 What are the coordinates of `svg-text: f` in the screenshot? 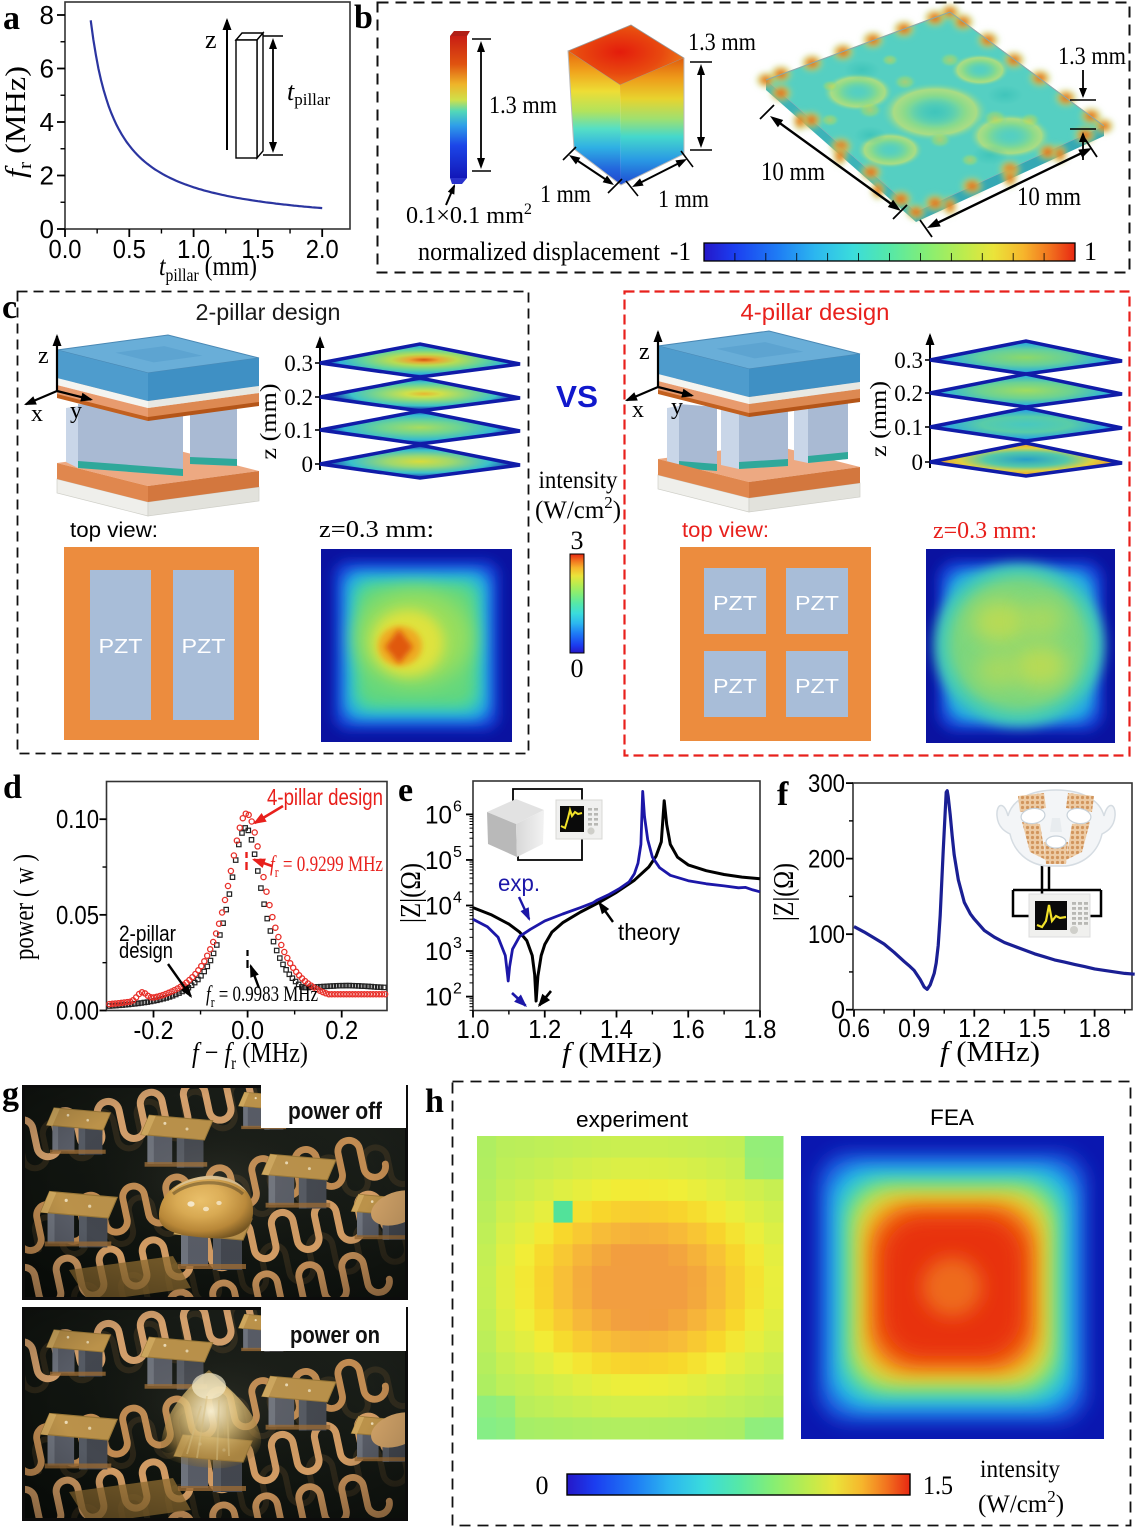 It's located at (783, 794).